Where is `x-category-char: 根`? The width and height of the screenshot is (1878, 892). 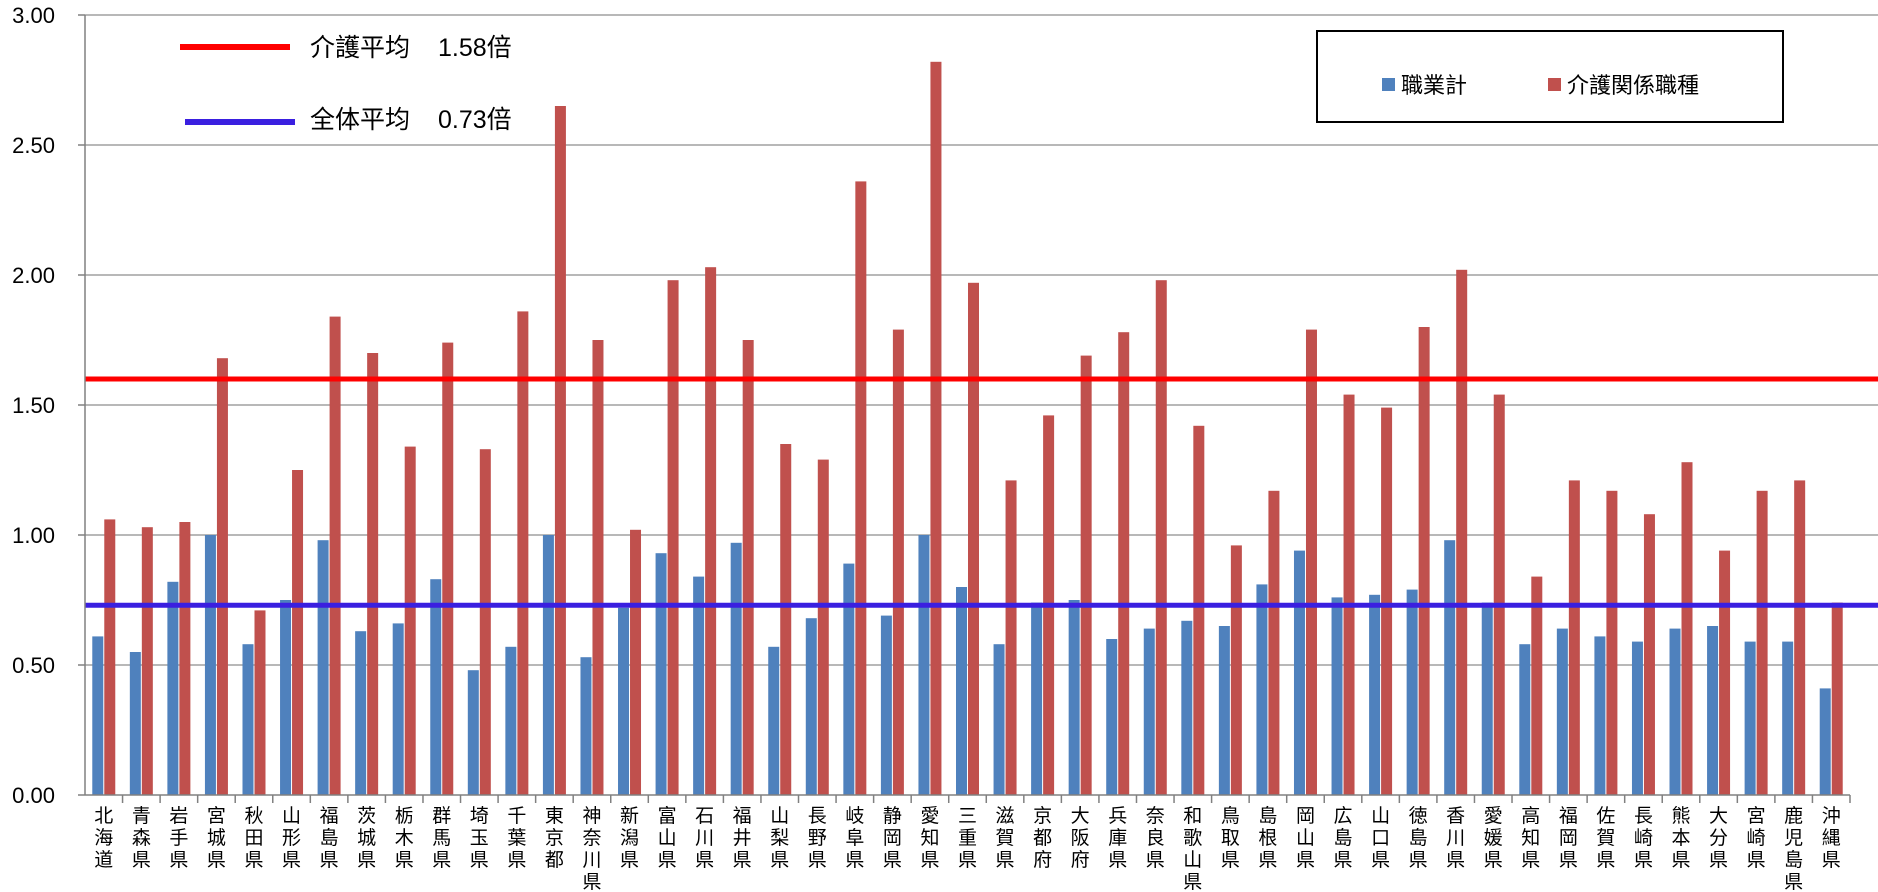
x-category-char: 根 is located at coordinates (1267, 838).